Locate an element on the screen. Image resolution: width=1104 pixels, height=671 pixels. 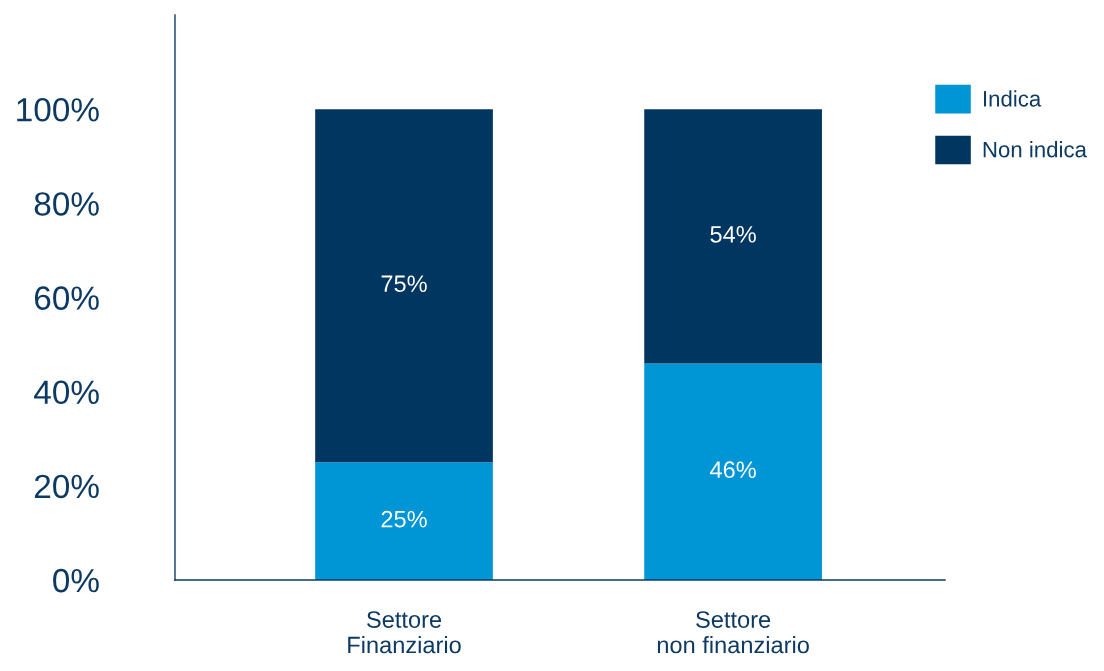
legend-label: Indica is located at coordinates (1012, 98).